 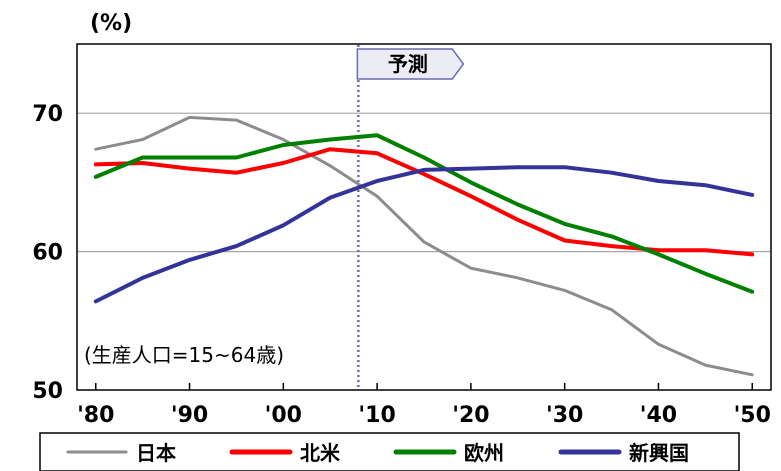 I want to click on y-axis-labels: 50 60 70, so click(x=47, y=253).